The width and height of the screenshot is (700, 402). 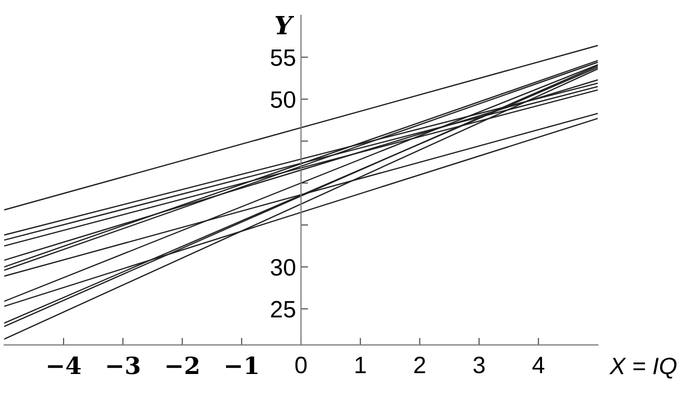 I want to click on x-tick-label: −1, so click(x=242, y=365).